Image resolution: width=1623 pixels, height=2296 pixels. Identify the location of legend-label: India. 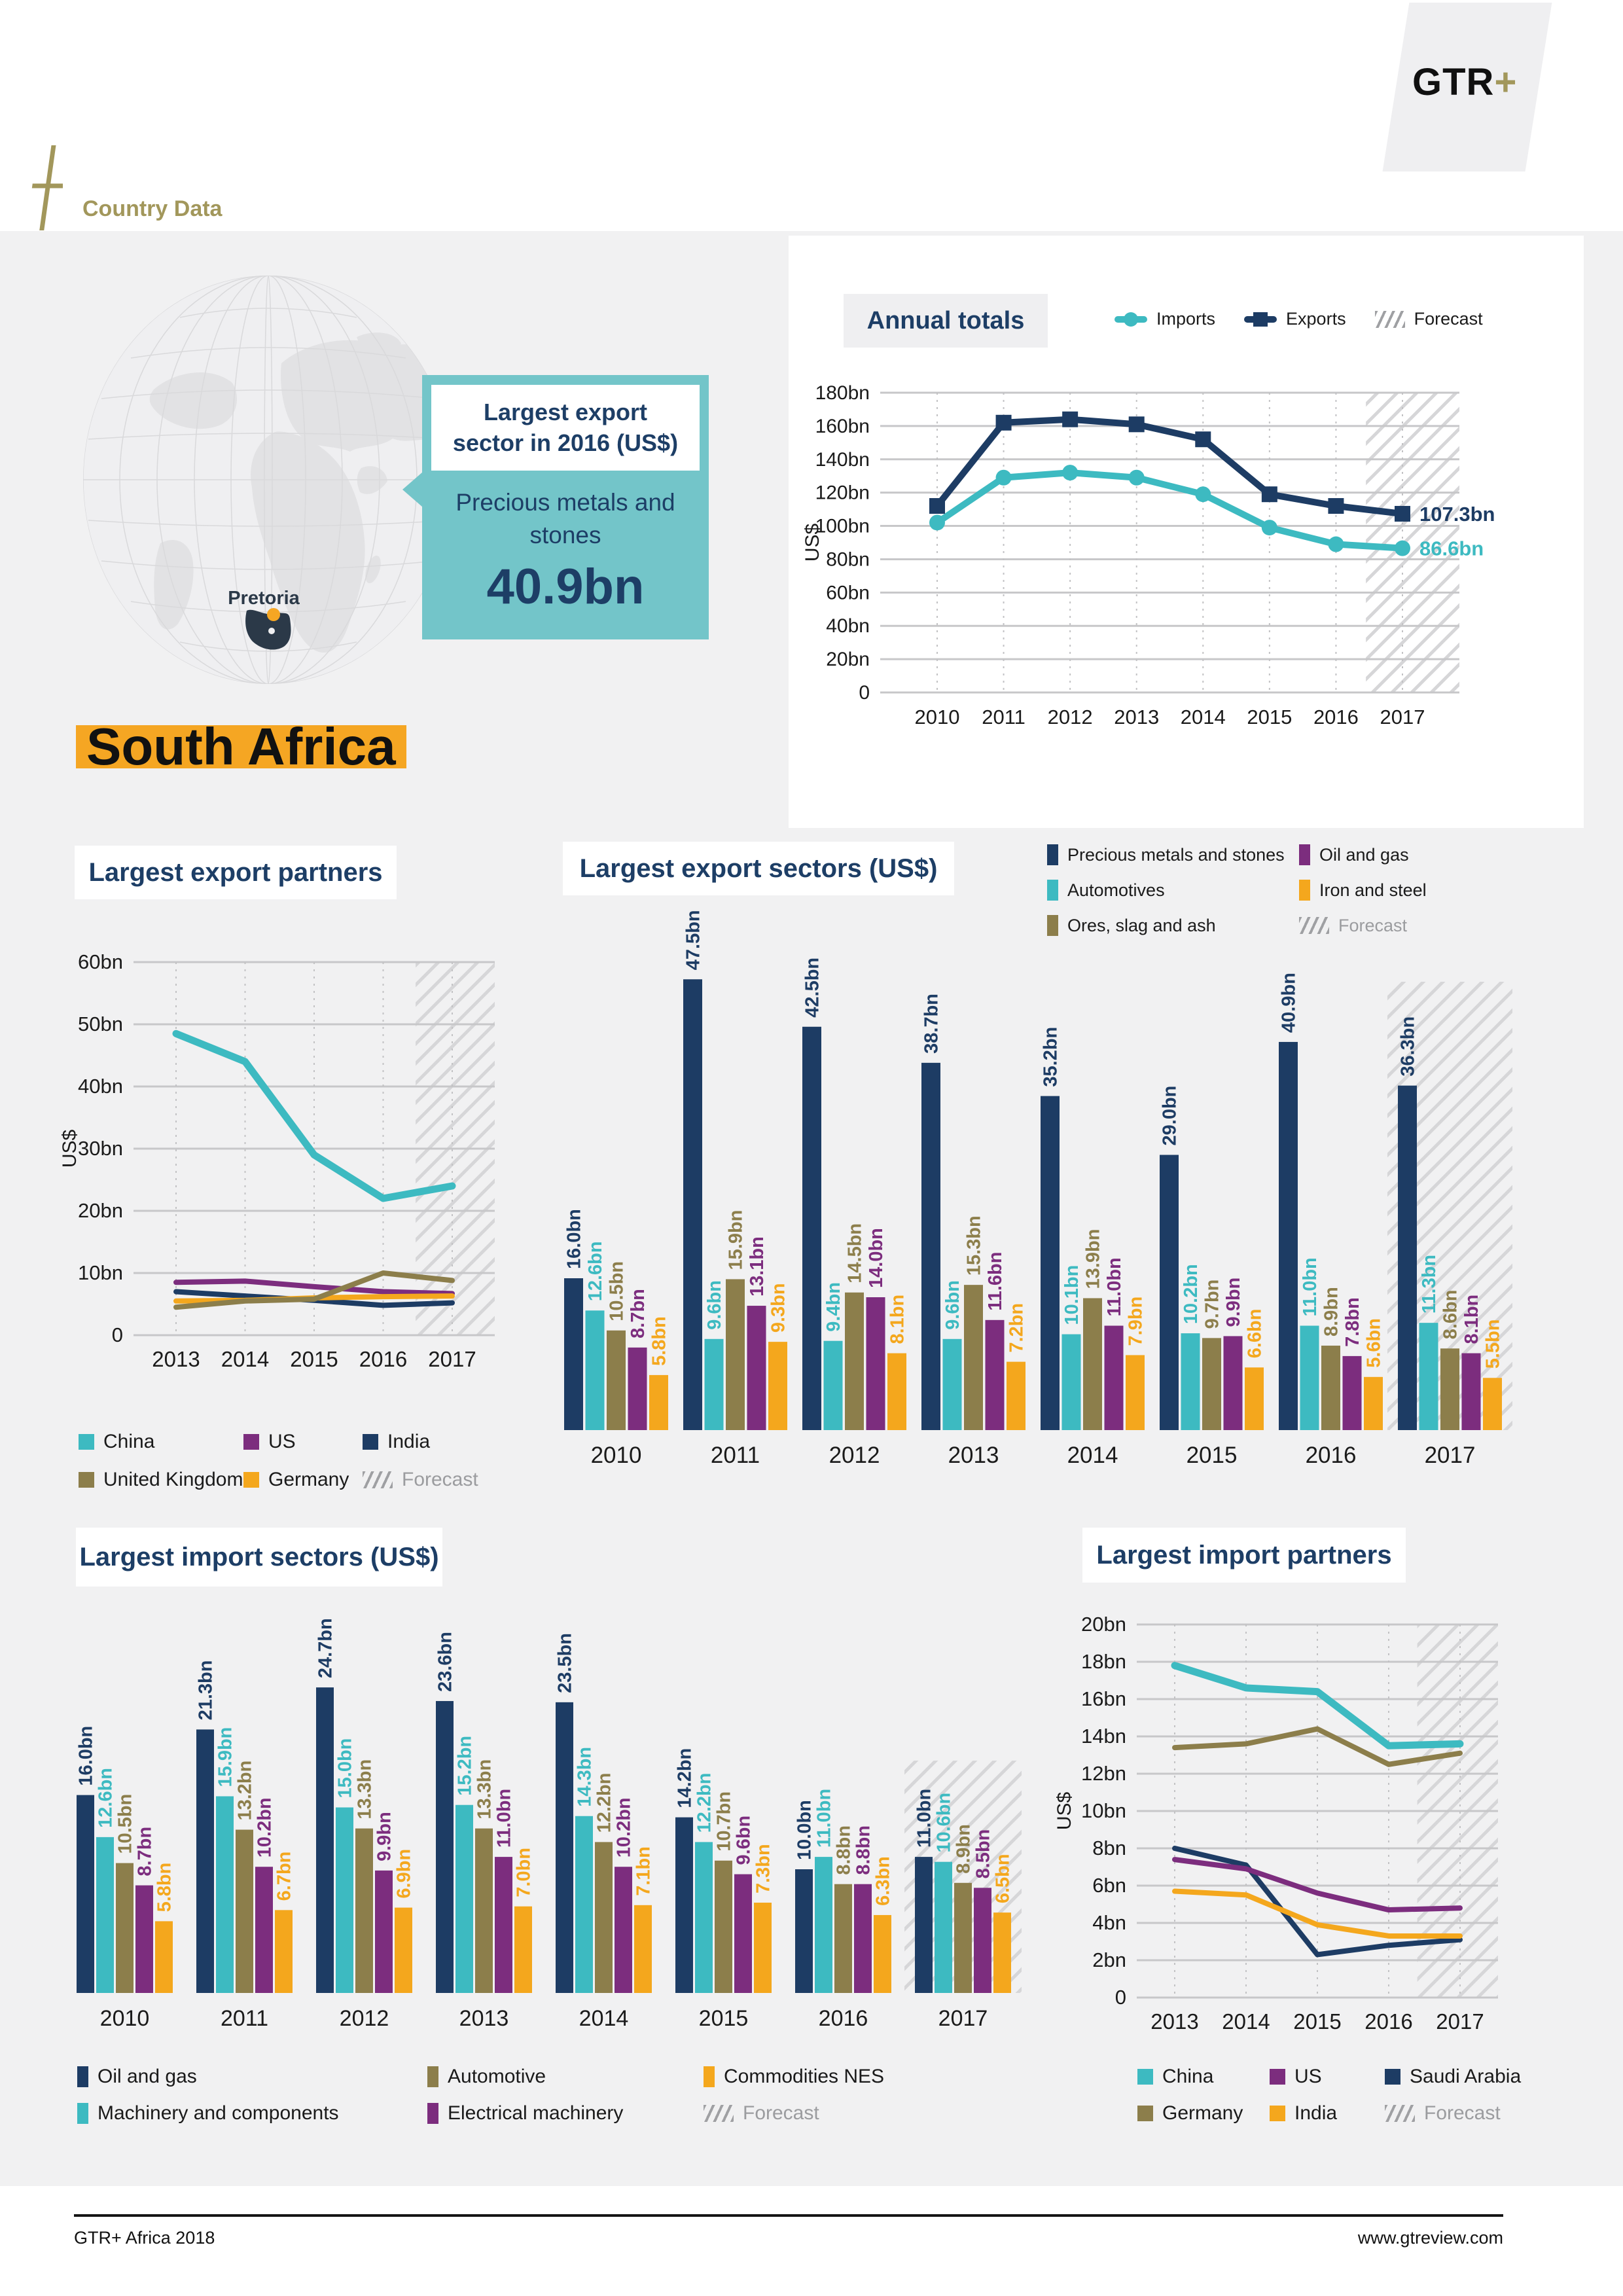
(409, 1441).